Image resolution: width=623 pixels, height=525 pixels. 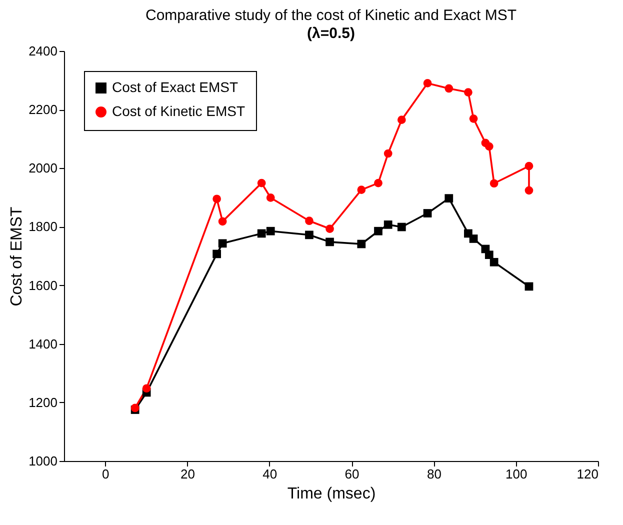 What do you see at coordinates (187, 474) in the screenshot?
I see `x-tick-label: 20` at bounding box center [187, 474].